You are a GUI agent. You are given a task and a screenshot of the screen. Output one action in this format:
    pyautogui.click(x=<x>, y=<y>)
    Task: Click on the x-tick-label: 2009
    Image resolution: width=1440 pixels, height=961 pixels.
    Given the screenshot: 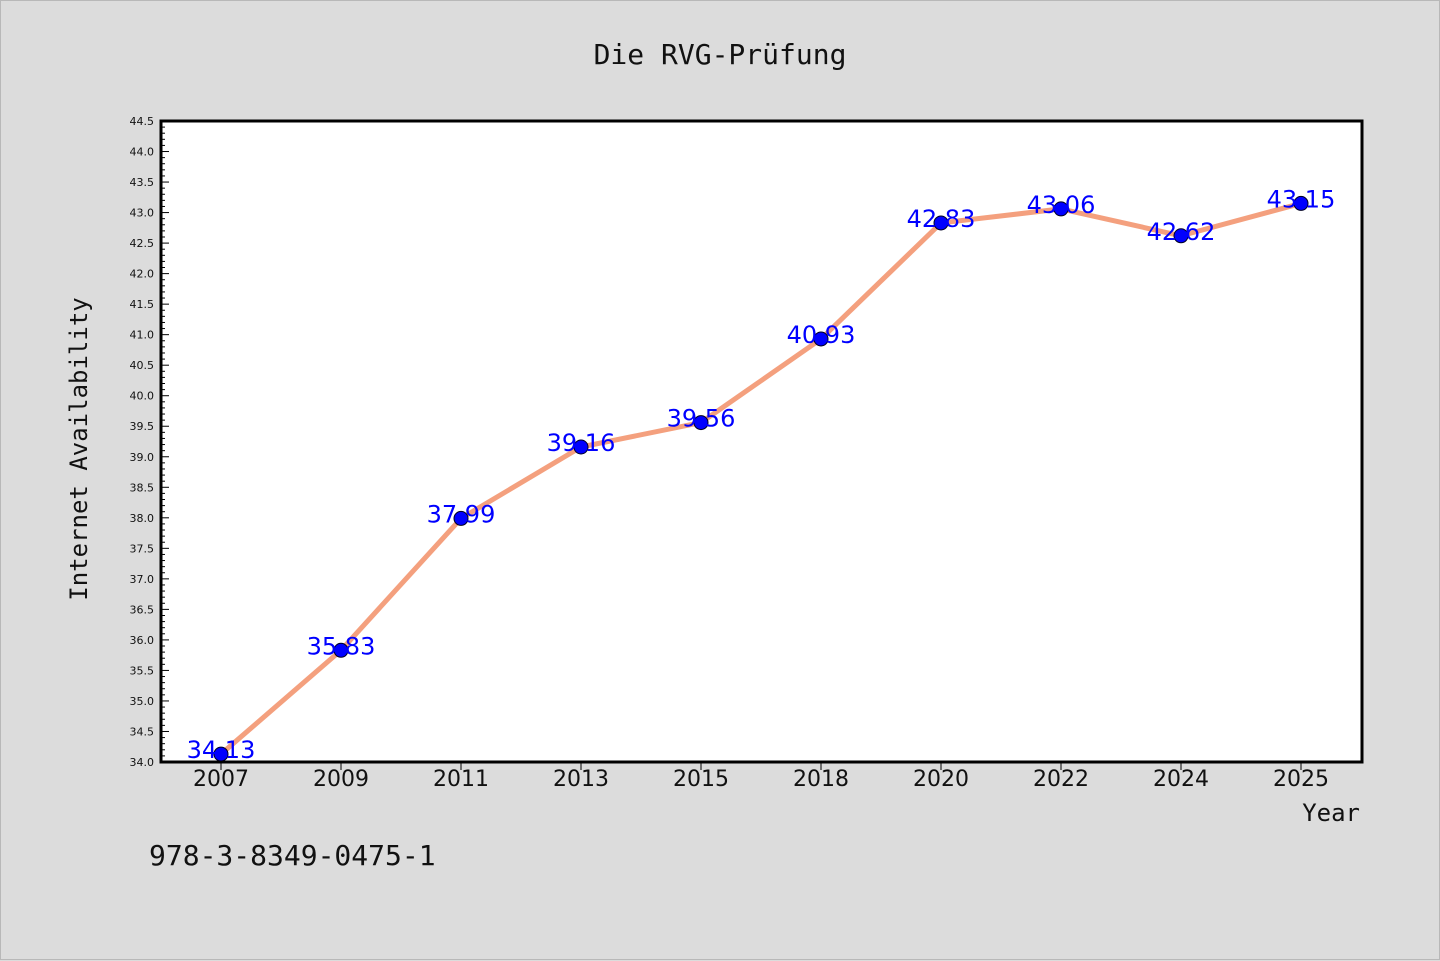 What is the action you would take?
    pyautogui.click(x=341, y=779)
    